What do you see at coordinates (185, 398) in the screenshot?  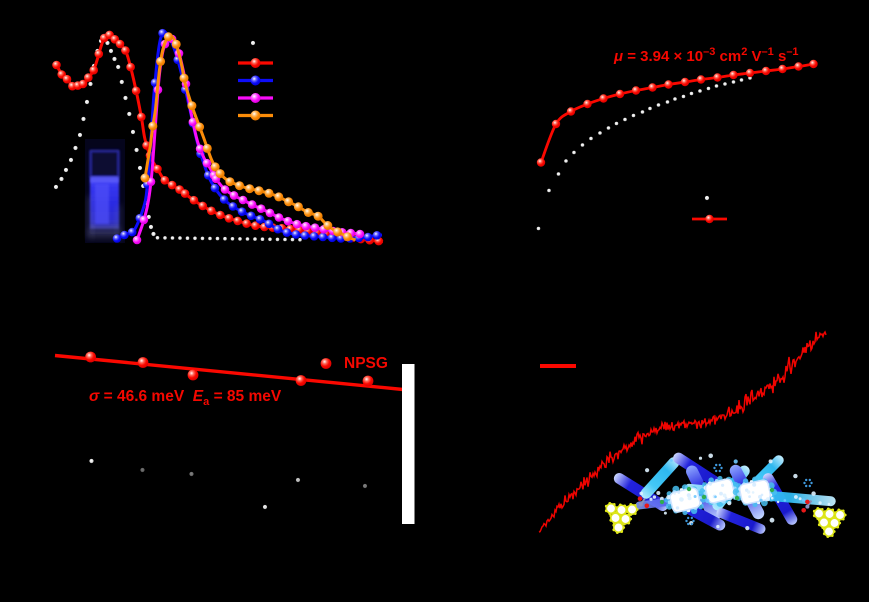 I see `svg-text: σ = 46.6 meV Ea = 85 meV` at bounding box center [185, 398].